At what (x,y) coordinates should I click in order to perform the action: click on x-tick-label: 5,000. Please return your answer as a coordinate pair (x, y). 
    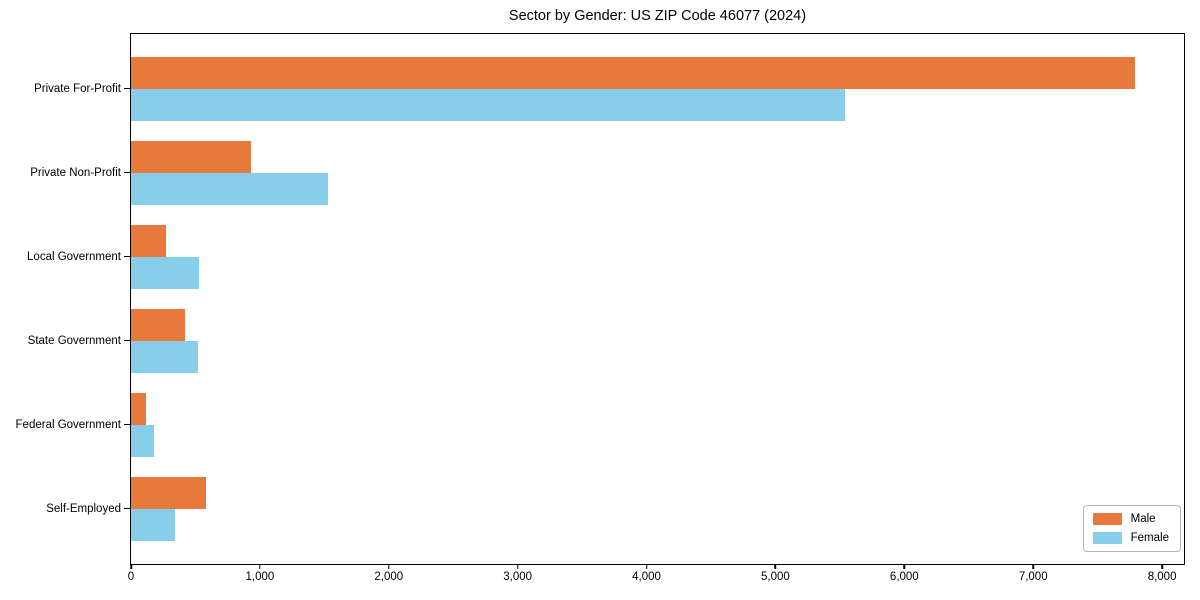
    Looking at the image, I should click on (775, 577).